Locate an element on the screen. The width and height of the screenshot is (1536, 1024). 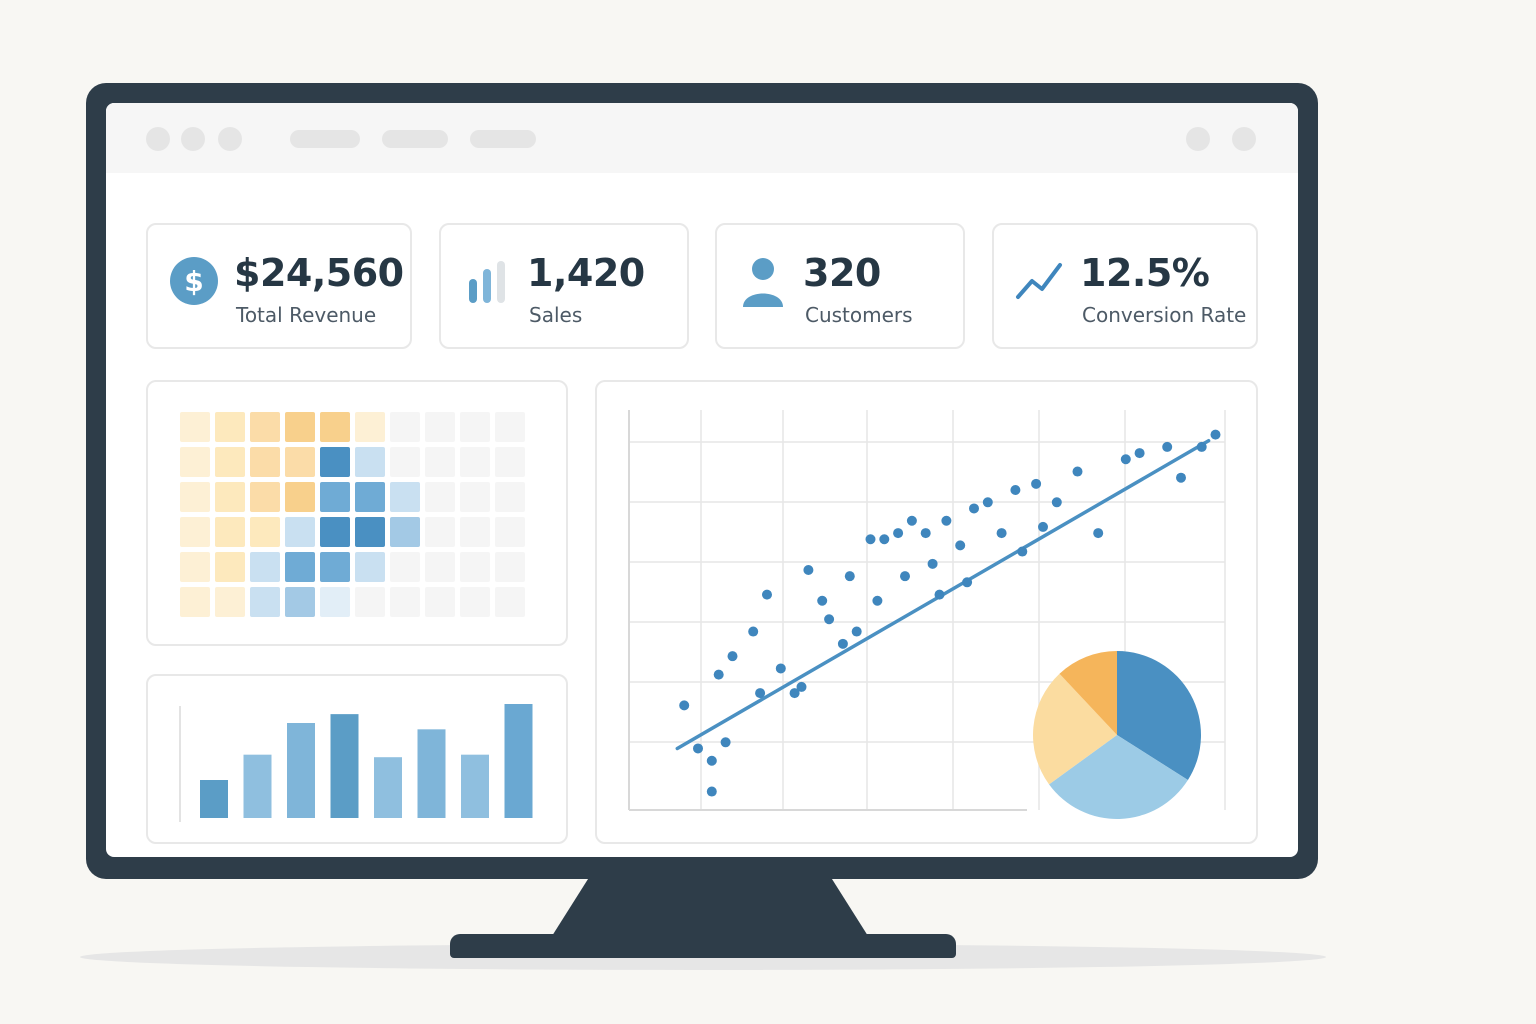
monitor-stand is located at coordinates (703, 946).